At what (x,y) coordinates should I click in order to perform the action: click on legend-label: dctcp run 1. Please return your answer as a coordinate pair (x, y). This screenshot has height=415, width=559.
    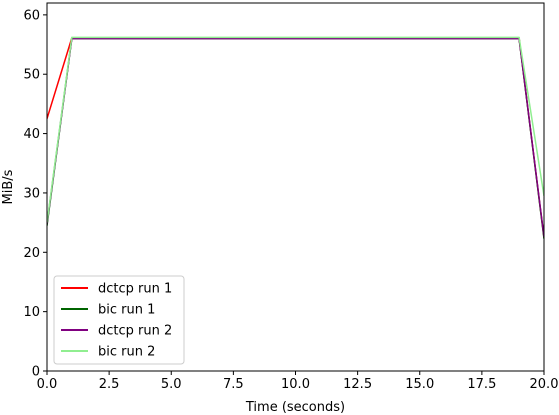
    Looking at the image, I should click on (135, 289).